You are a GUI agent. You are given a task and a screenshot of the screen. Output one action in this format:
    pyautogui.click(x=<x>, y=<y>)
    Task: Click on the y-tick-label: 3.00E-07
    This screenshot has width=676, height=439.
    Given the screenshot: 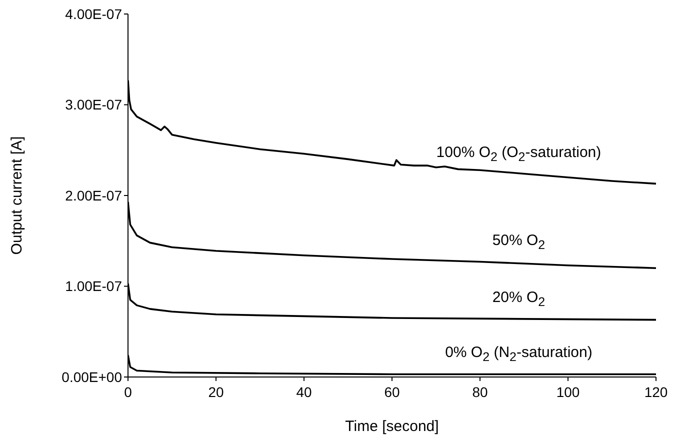 What is the action you would take?
    pyautogui.click(x=93, y=104)
    